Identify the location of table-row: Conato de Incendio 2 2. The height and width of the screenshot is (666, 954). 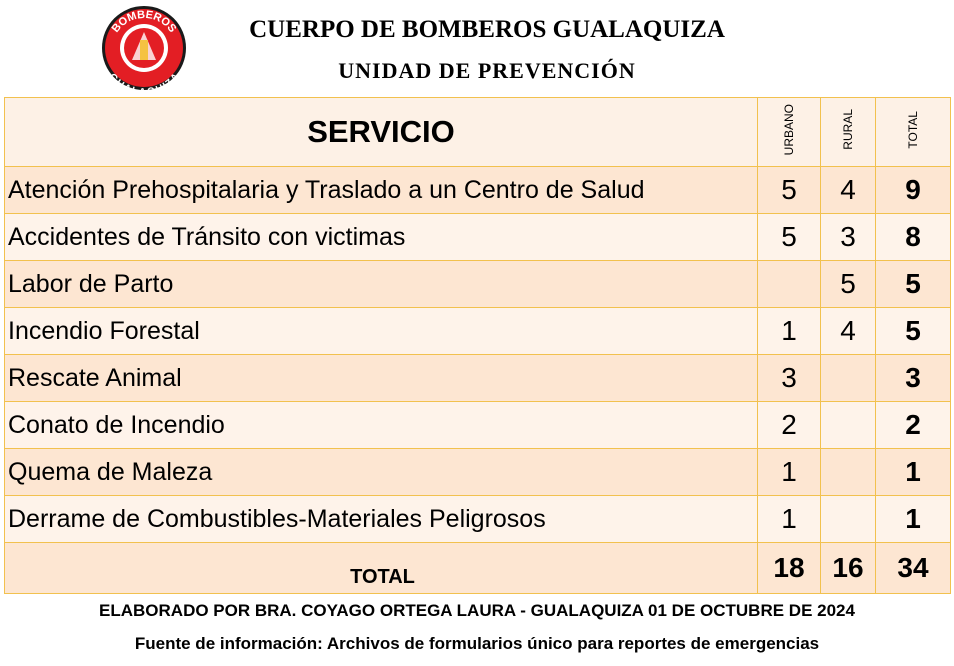
(477, 425).